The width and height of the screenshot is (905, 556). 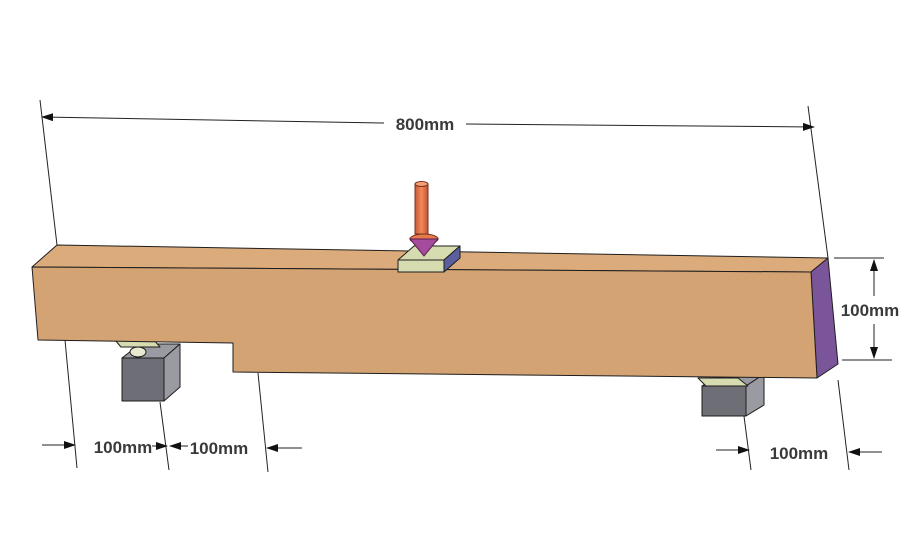 What do you see at coordinates (421, 184) in the screenshot?
I see `load-arrow-shaft-cap` at bounding box center [421, 184].